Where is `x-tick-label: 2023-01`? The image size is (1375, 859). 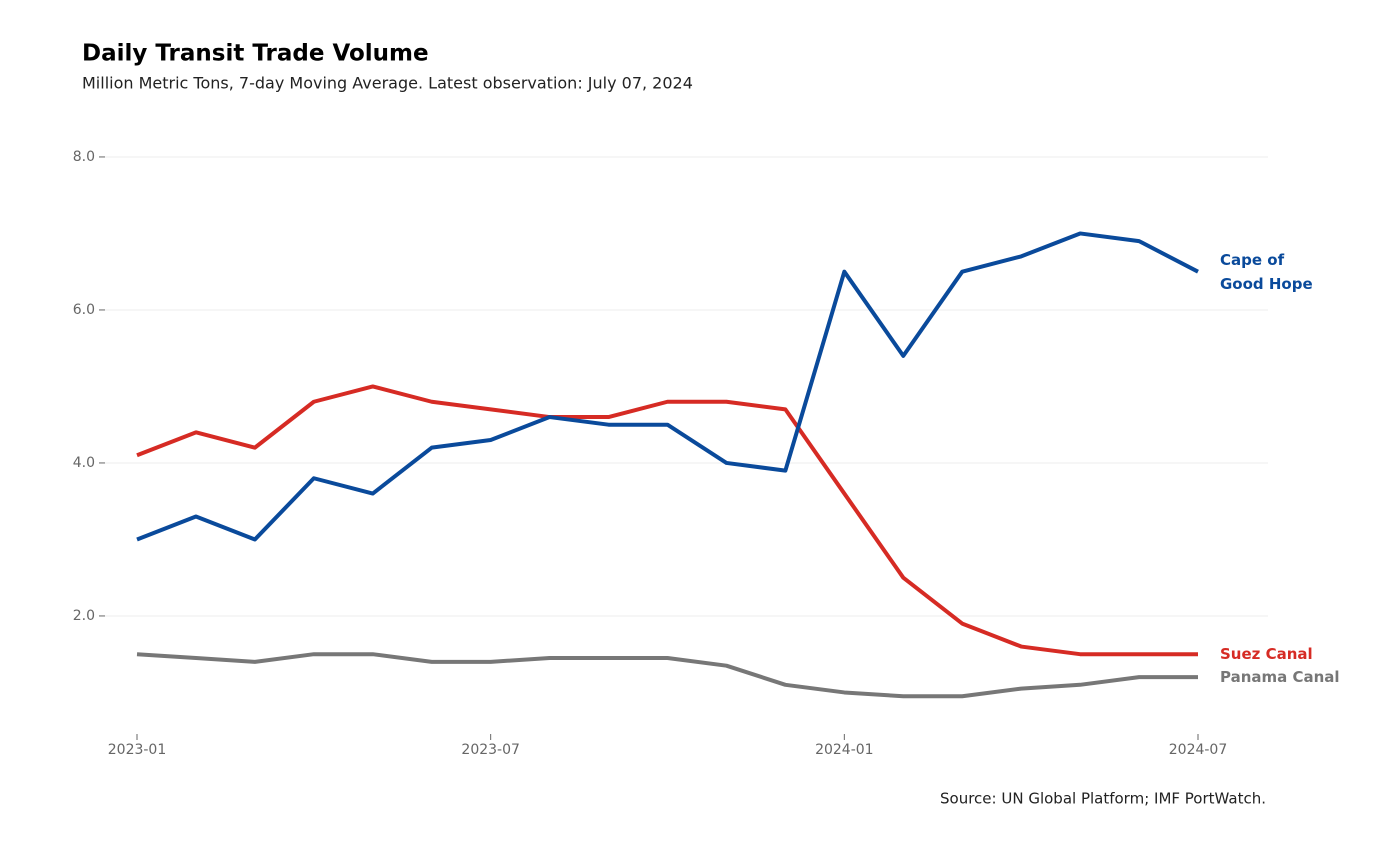 x-tick-label: 2023-01 is located at coordinates (137, 750).